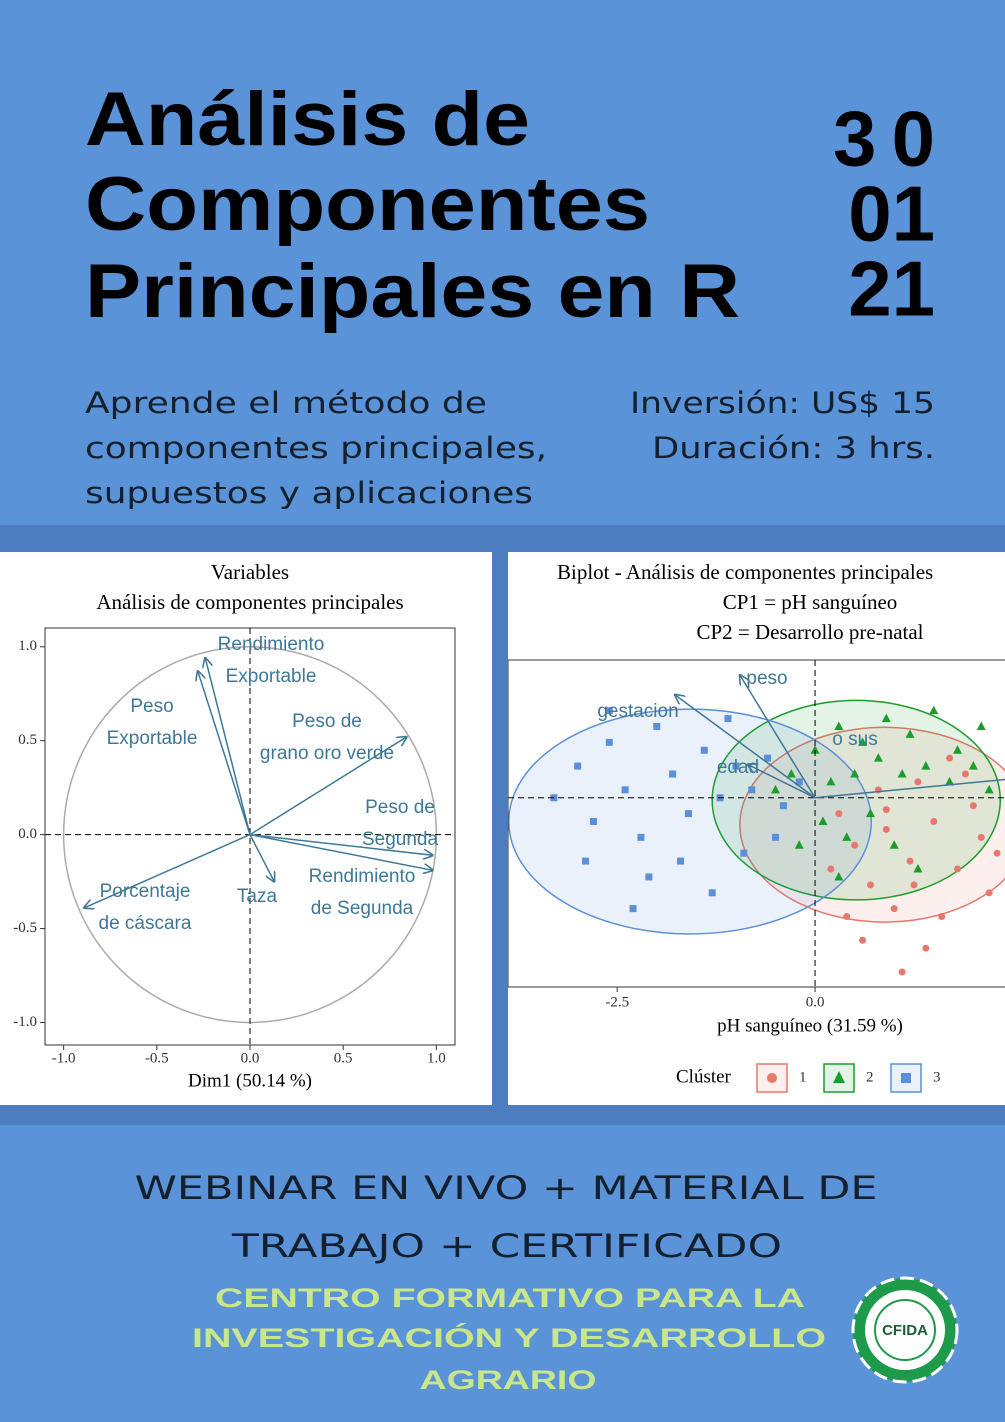 This screenshot has height=1422, width=1005. I want to click on x-tick-label: 0.0, so click(815, 1002).